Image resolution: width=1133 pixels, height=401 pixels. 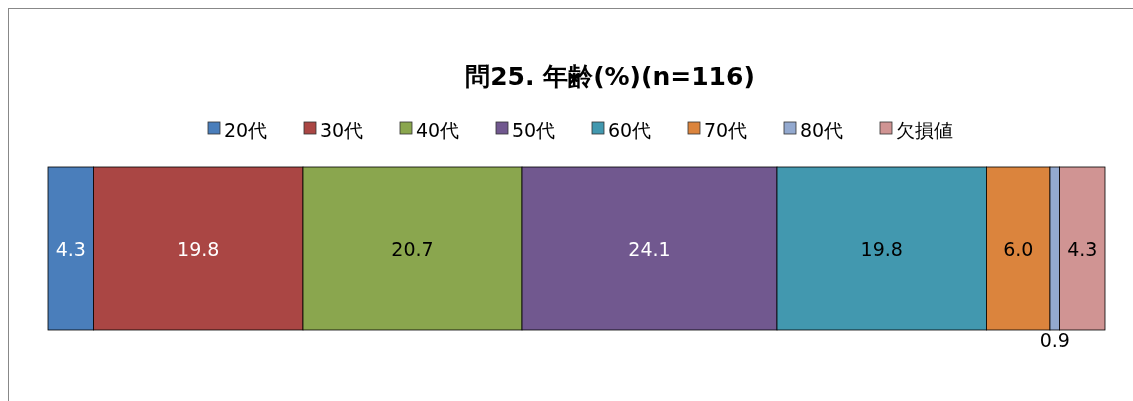 I want to click on legend-label: 30代, so click(x=342, y=130).